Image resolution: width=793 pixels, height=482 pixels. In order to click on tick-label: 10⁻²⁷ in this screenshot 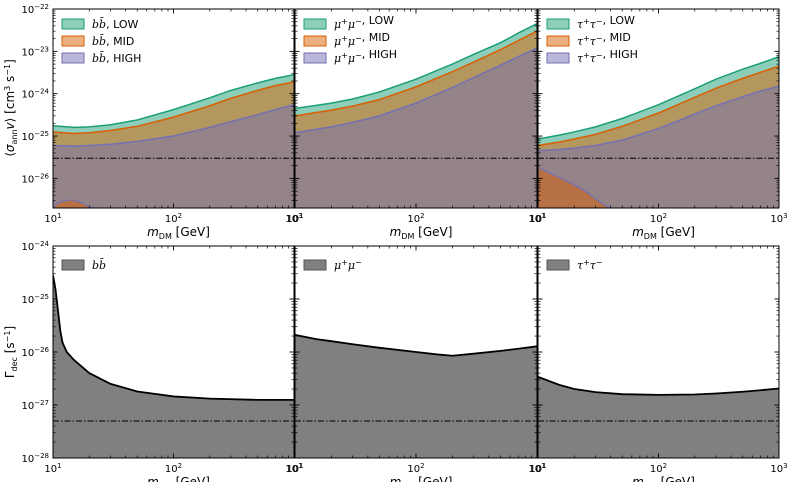, I will do `click(35, 405)`.